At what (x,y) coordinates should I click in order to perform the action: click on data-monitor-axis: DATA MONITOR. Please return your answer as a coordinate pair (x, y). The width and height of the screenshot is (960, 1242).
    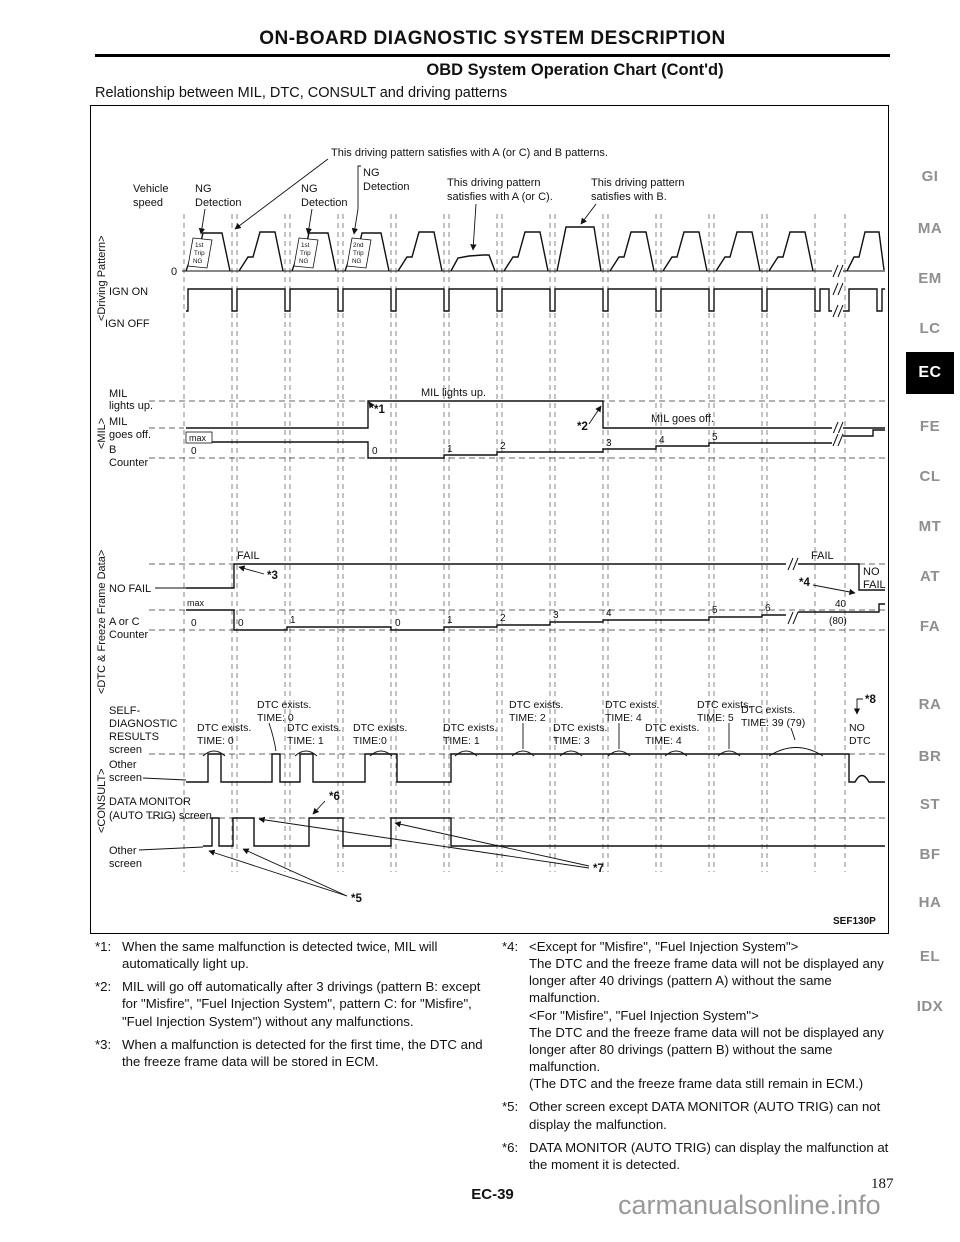
    Looking at the image, I should click on (150, 802).